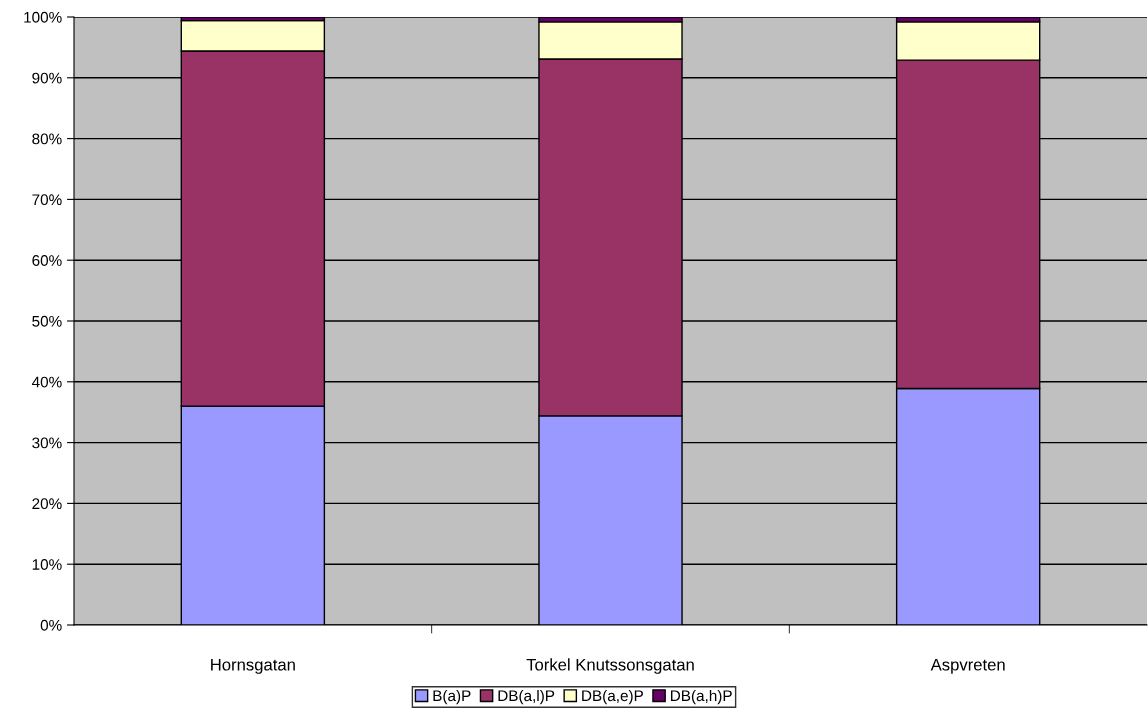 Image resolution: width=1148 pixels, height=717 pixels. What do you see at coordinates (47, 260) in the screenshot?
I see `y-tick-label: 60%` at bounding box center [47, 260].